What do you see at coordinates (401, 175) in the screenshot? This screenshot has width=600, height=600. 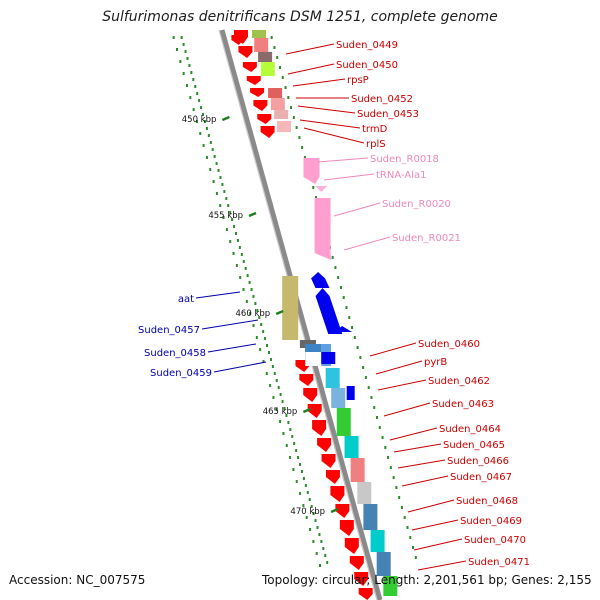 I see `gene-label-trna-ala1: tRNA-Ala1` at bounding box center [401, 175].